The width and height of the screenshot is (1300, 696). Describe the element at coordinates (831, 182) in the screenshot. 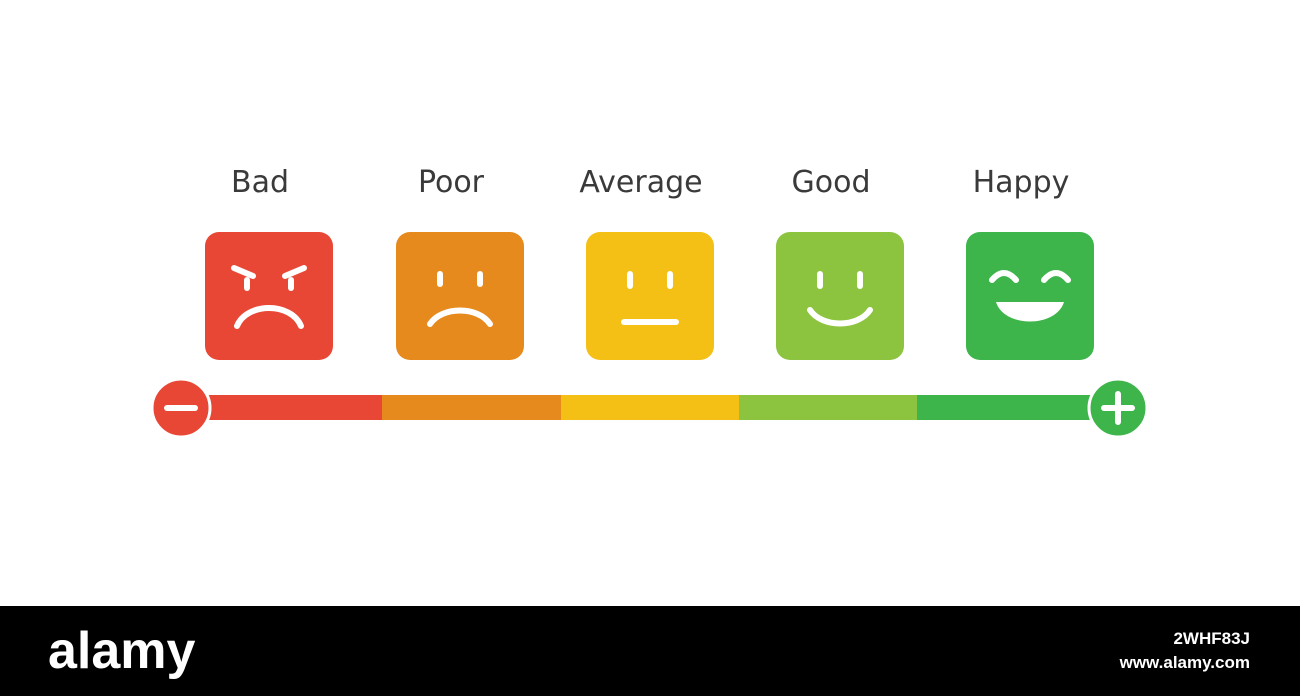

I see `rating-label: Good` at that location.